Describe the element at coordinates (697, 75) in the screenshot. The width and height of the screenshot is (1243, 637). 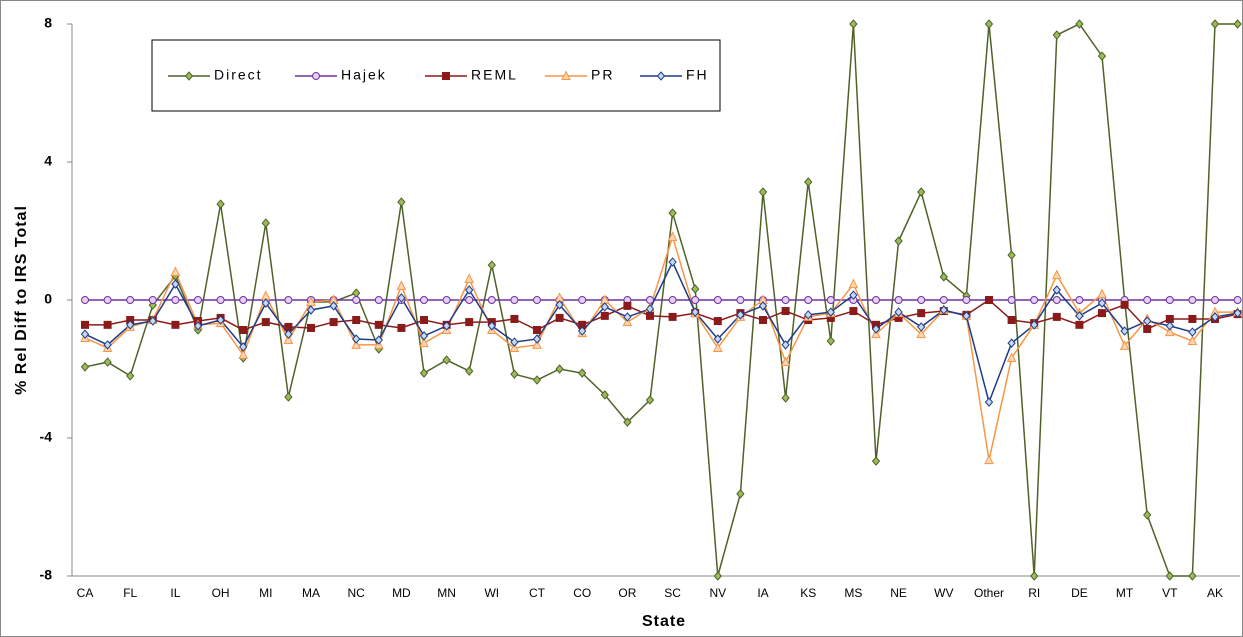
I see `legend-label: FH` at that location.